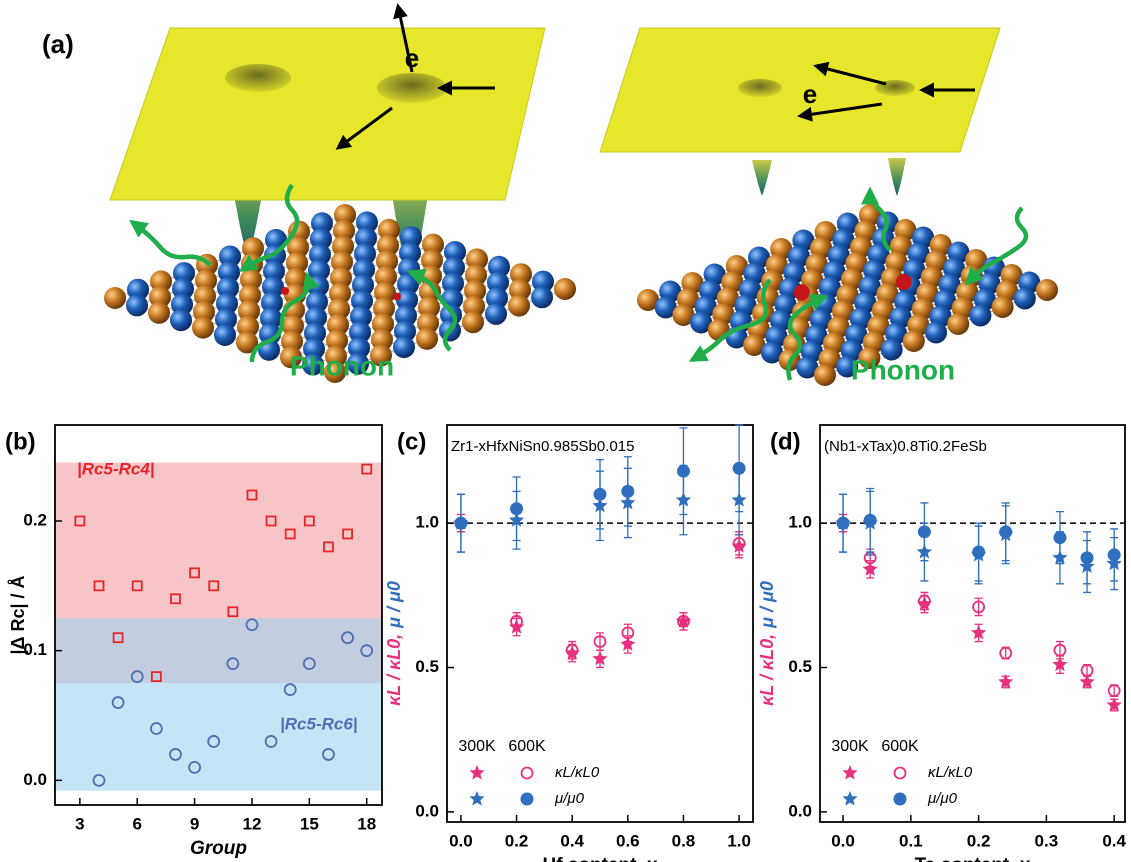 This screenshot has width=1131, height=862. Describe the element at coordinates (684, 840) in the screenshot. I see `x-tick-label: 0.8` at that location.